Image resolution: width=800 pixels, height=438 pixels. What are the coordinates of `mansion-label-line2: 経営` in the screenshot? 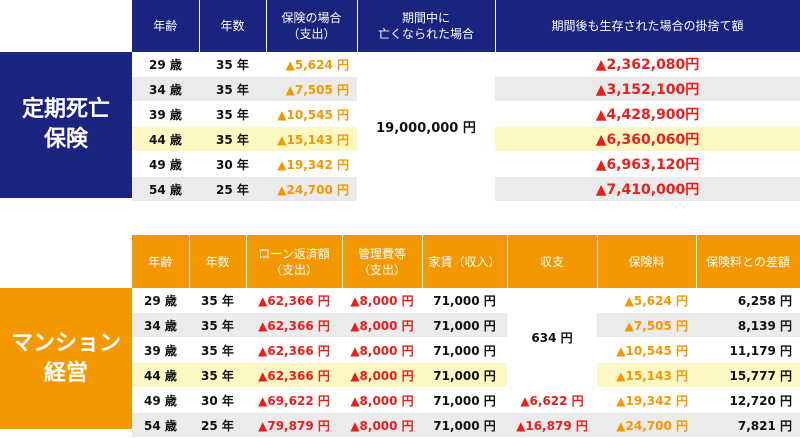 It's located at (65, 373).